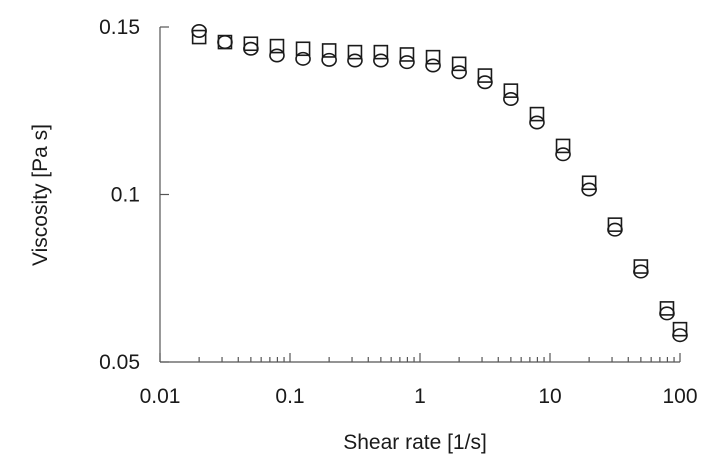  Describe the element at coordinates (289, 396) in the screenshot. I see `x-tick-label: 0.1` at that location.